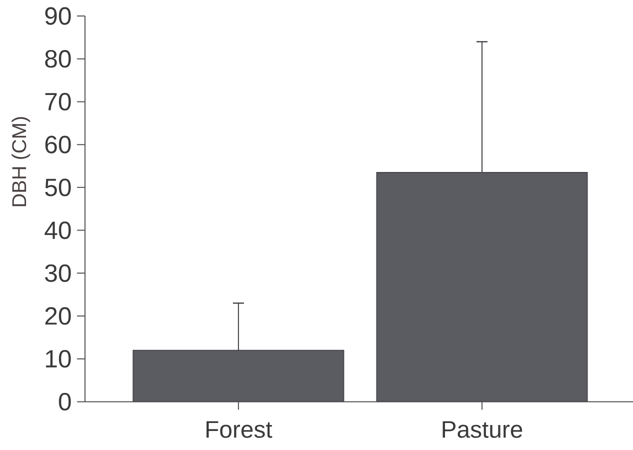  Describe the element at coordinates (58, 359) in the screenshot. I see `y-tick-label: 10` at that location.